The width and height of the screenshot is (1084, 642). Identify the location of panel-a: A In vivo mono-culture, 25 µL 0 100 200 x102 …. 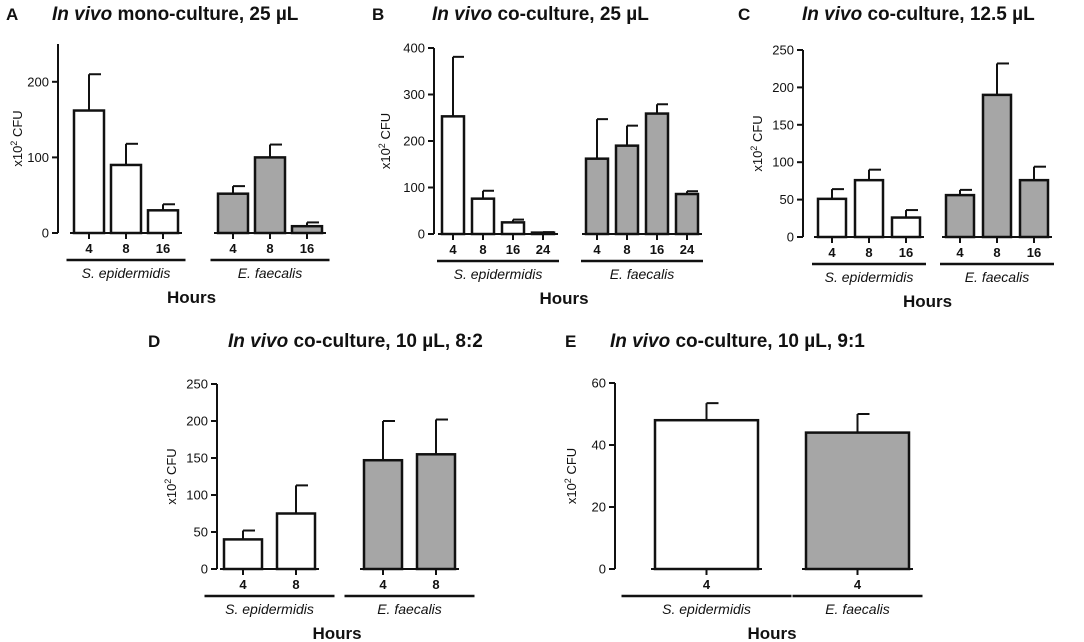
(168, 155).